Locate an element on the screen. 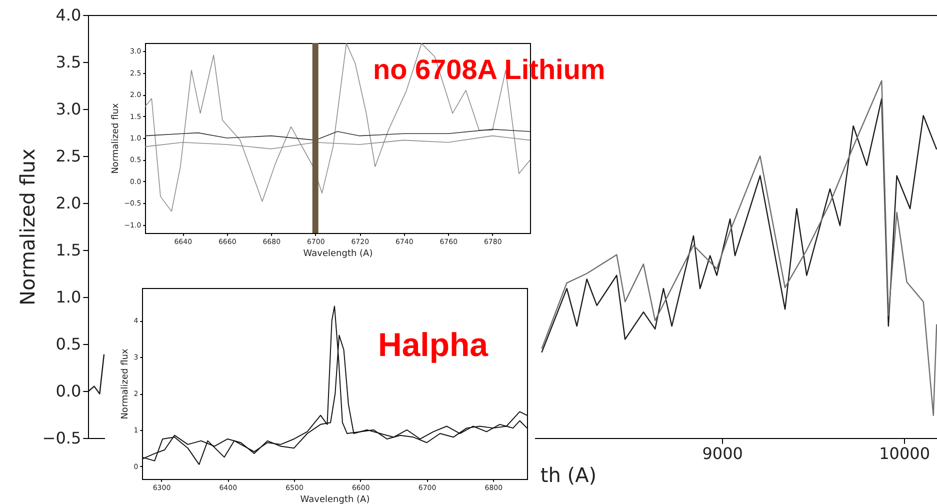 The image size is (937, 504). y-tick-label: 4.0 is located at coordinates (69, 15).